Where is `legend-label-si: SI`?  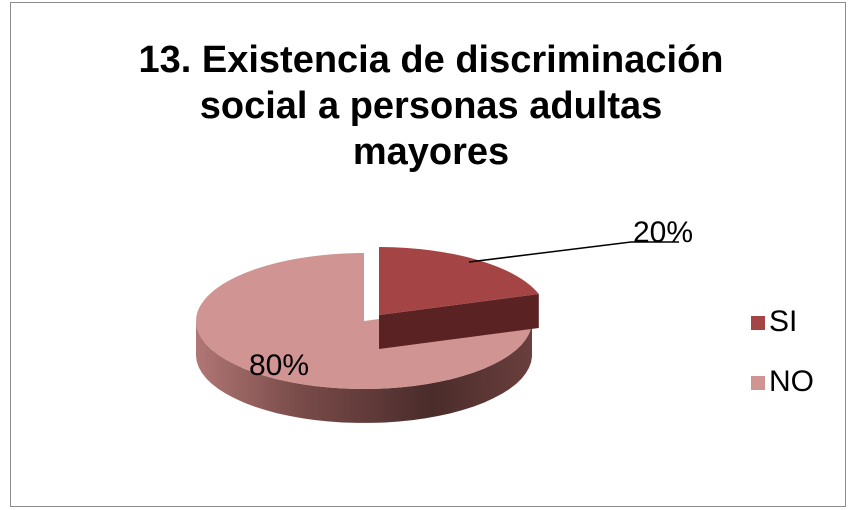 legend-label-si: SI is located at coordinates (783, 321).